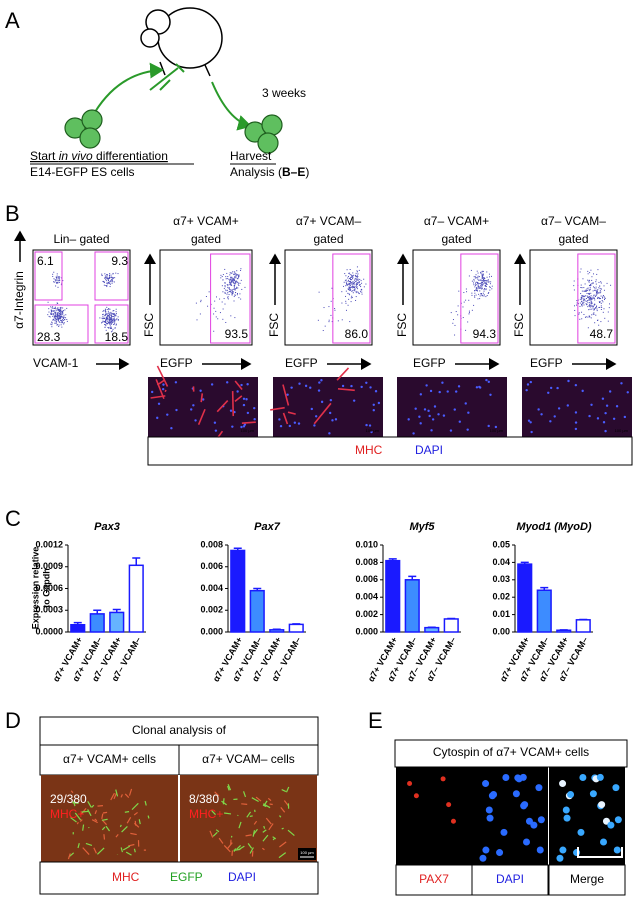  What do you see at coordinates (501, 562) in the screenshot?
I see `y-tick-label: 0.04` at bounding box center [501, 562].